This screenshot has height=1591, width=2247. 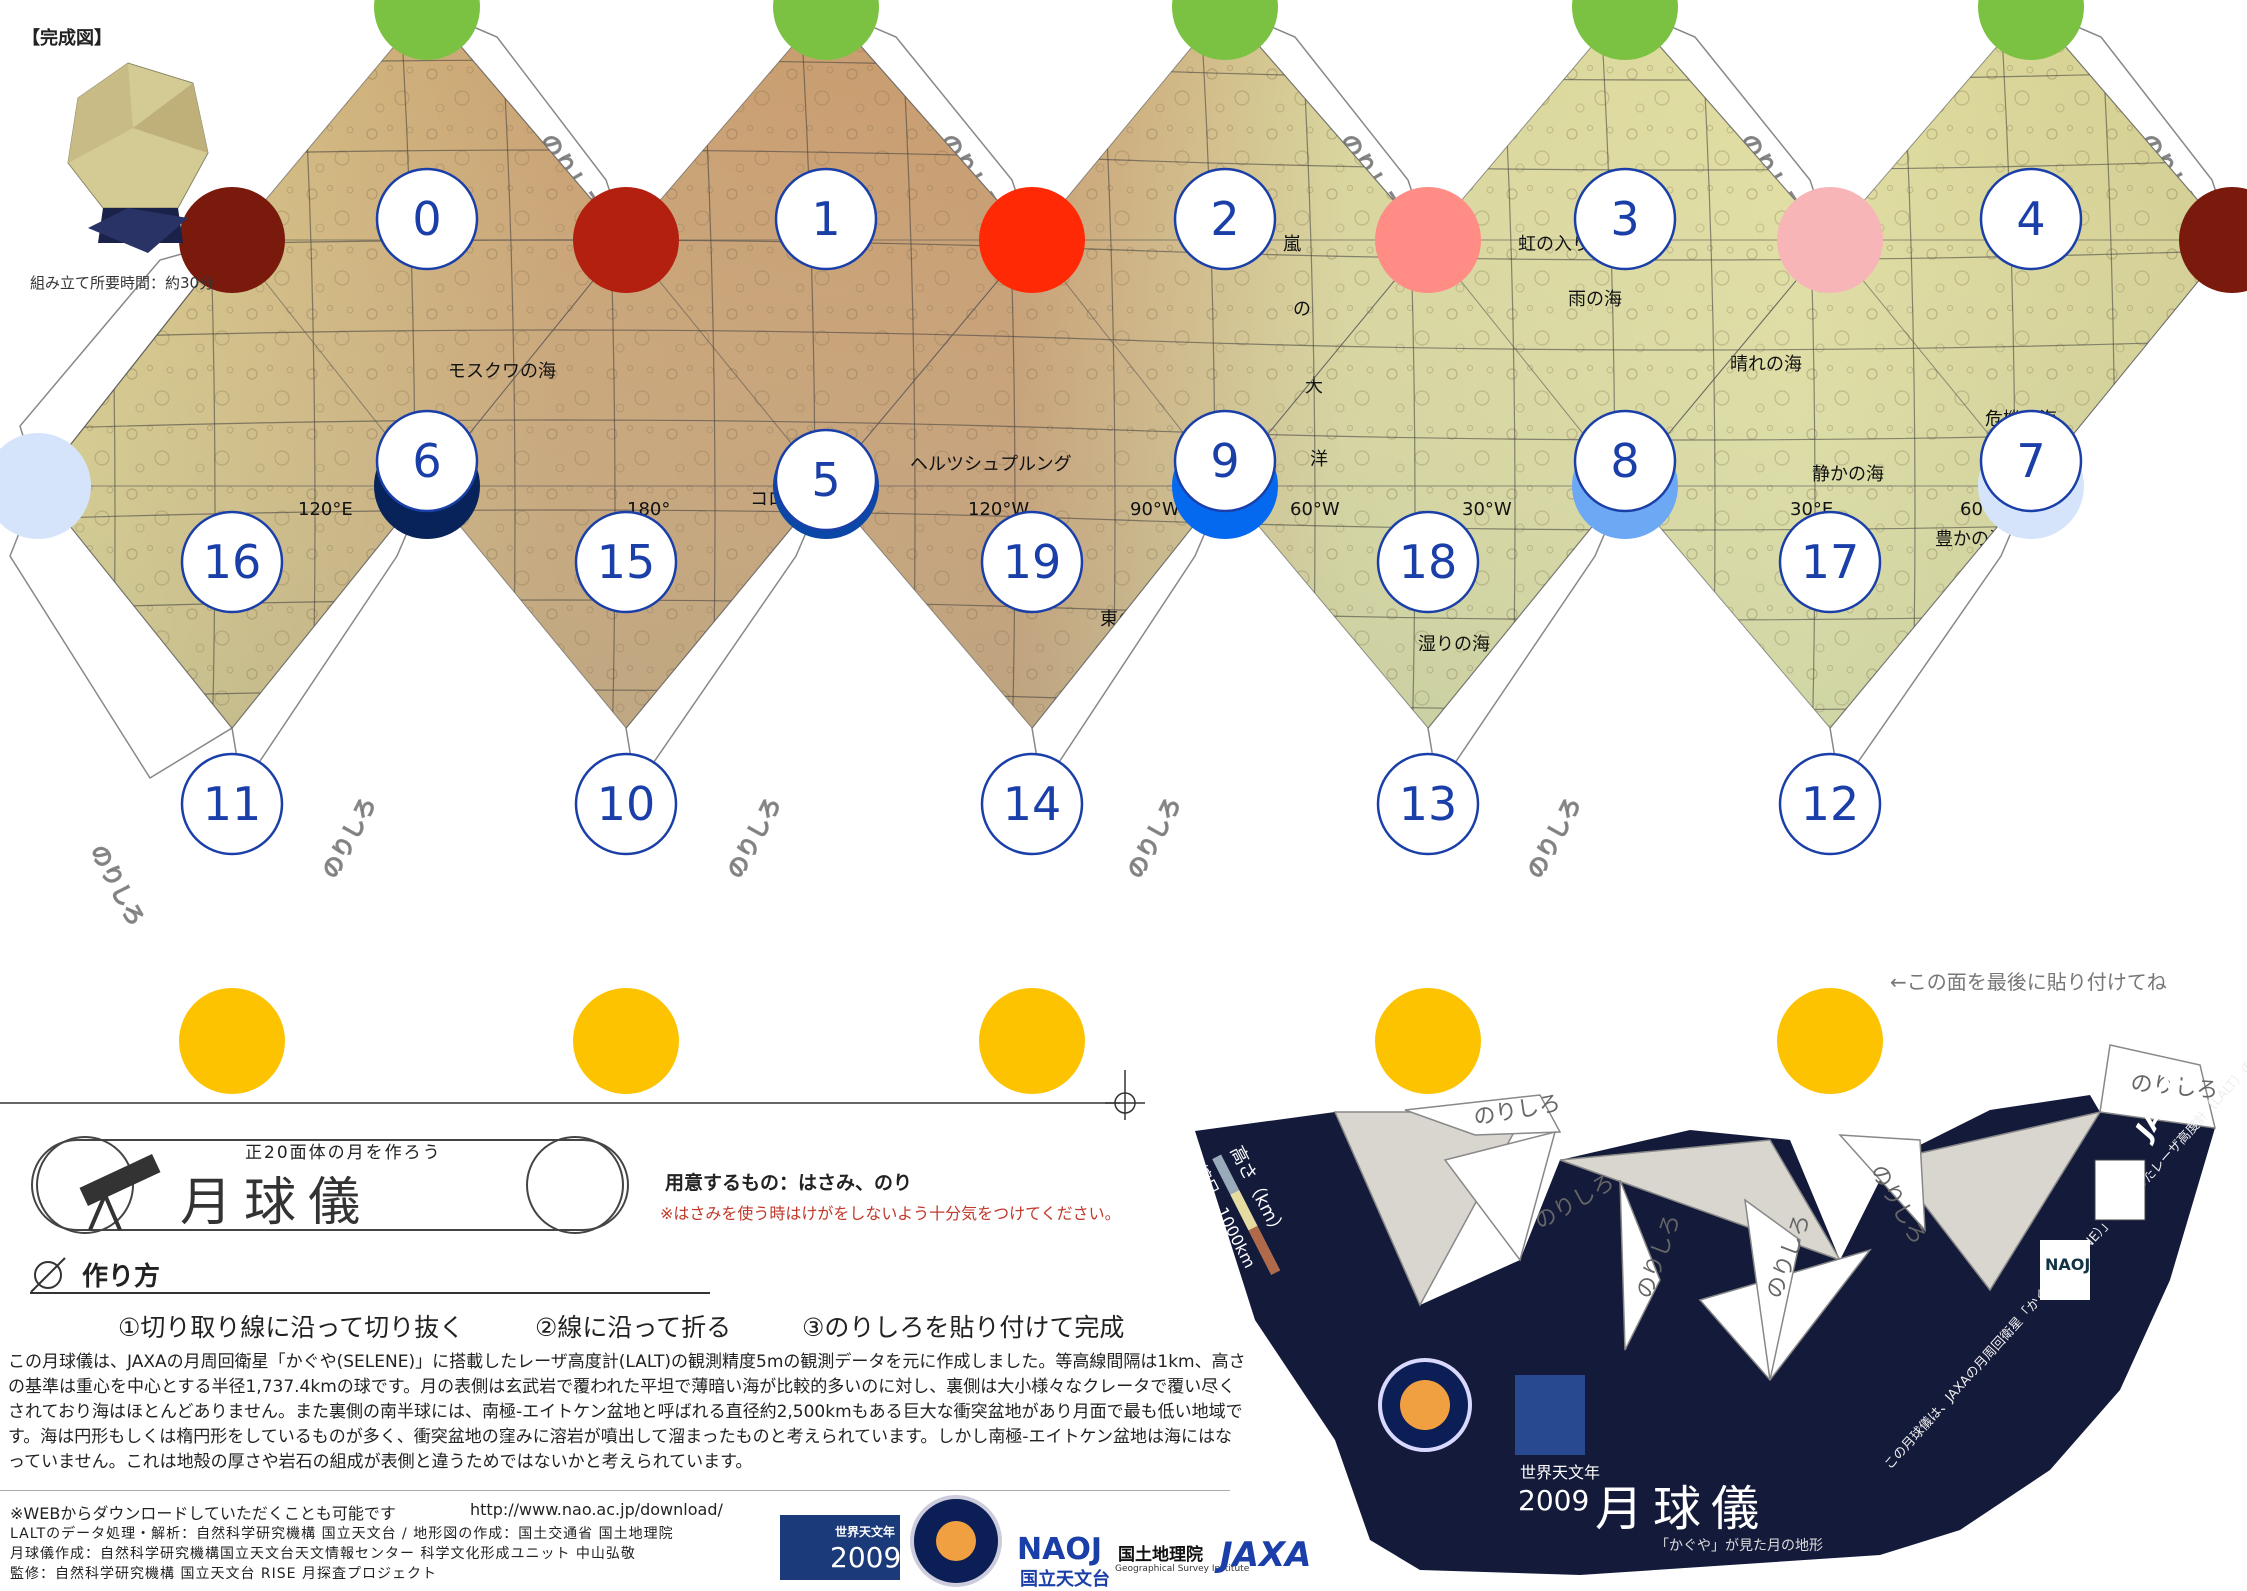 I want to click on face-number-badge: 19, so click(x=1032, y=562).